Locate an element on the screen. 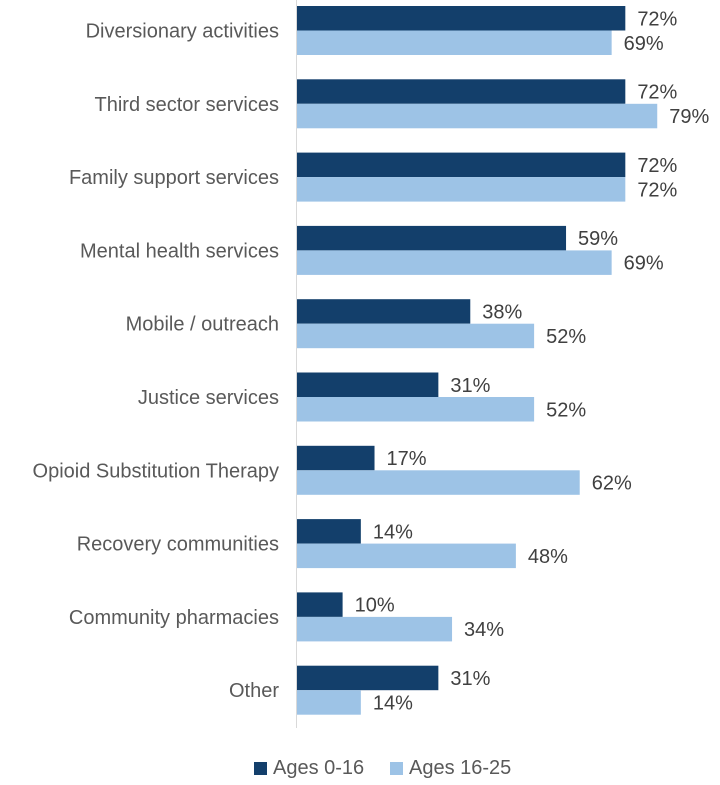 The image size is (720, 785). value-label-mental-health-services-ages-16-25: 69% is located at coordinates (644, 264).